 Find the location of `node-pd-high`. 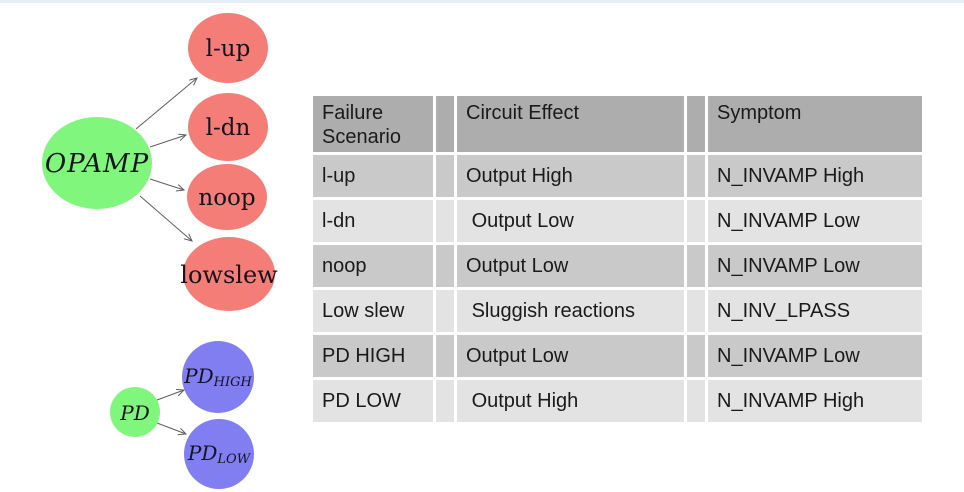

node-pd-high is located at coordinates (218, 377).